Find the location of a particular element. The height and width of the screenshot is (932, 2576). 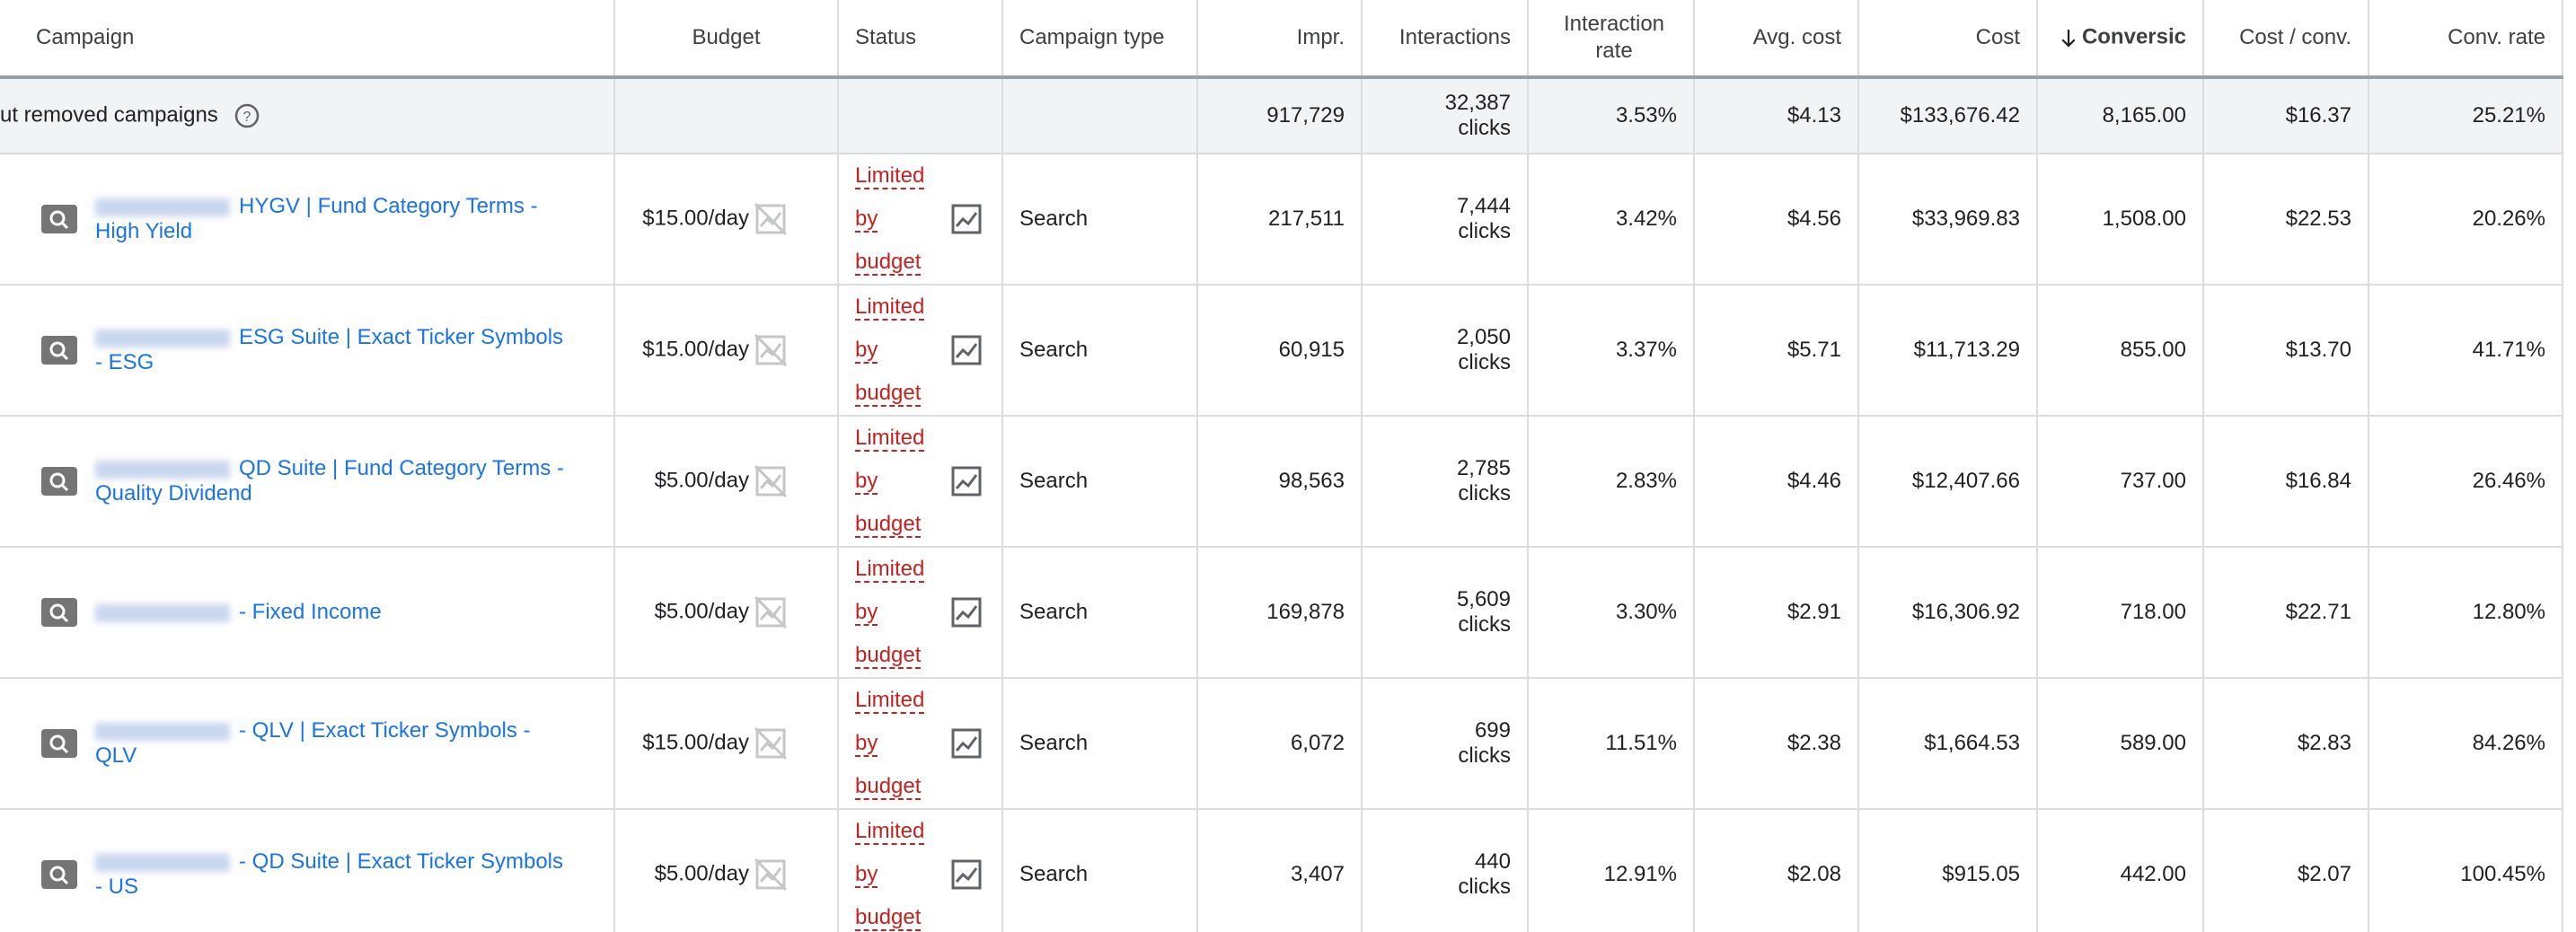

metric-cell: 6,072 is located at coordinates (1280, 744).